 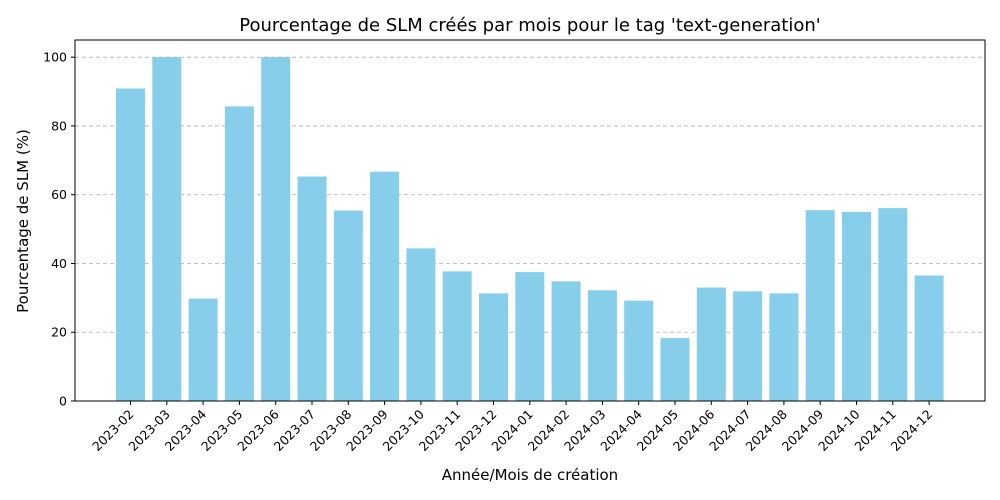 What do you see at coordinates (59, 125) in the screenshot?
I see `y-tick-label: 80` at bounding box center [59, 125].